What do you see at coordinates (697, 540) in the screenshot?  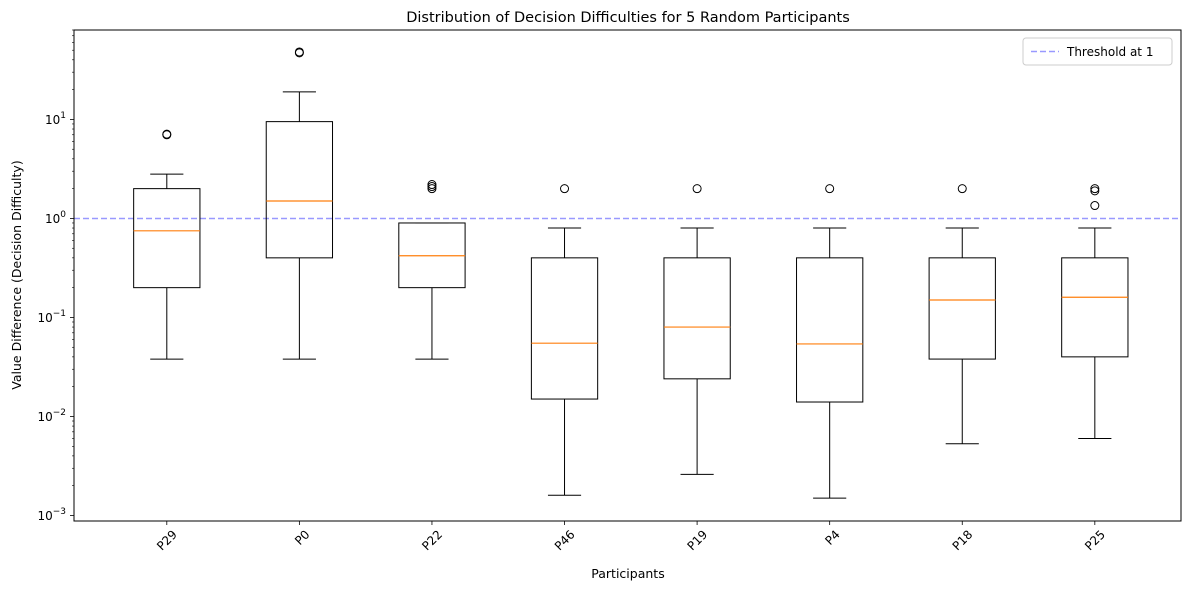 I see `x-tick-label: P19` at bounding box center [697, 540].